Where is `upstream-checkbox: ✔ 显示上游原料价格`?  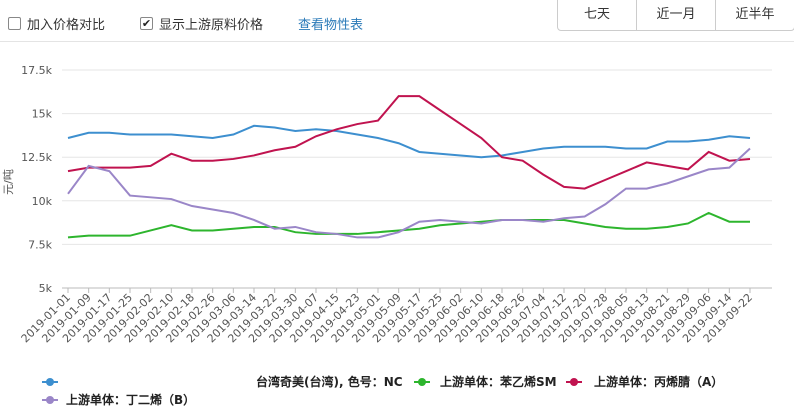 upstream-checkbox: ✔ 显示上游原料价格 is located at coordinates (201, 23).